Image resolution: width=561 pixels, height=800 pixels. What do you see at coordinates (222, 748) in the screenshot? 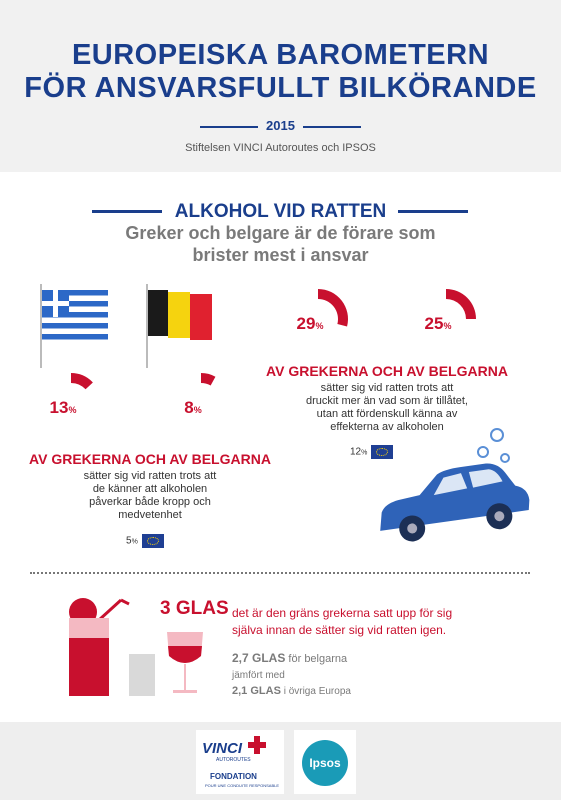
I see `vinci-wordmark: VINCI` at bounding box center [222, 748].